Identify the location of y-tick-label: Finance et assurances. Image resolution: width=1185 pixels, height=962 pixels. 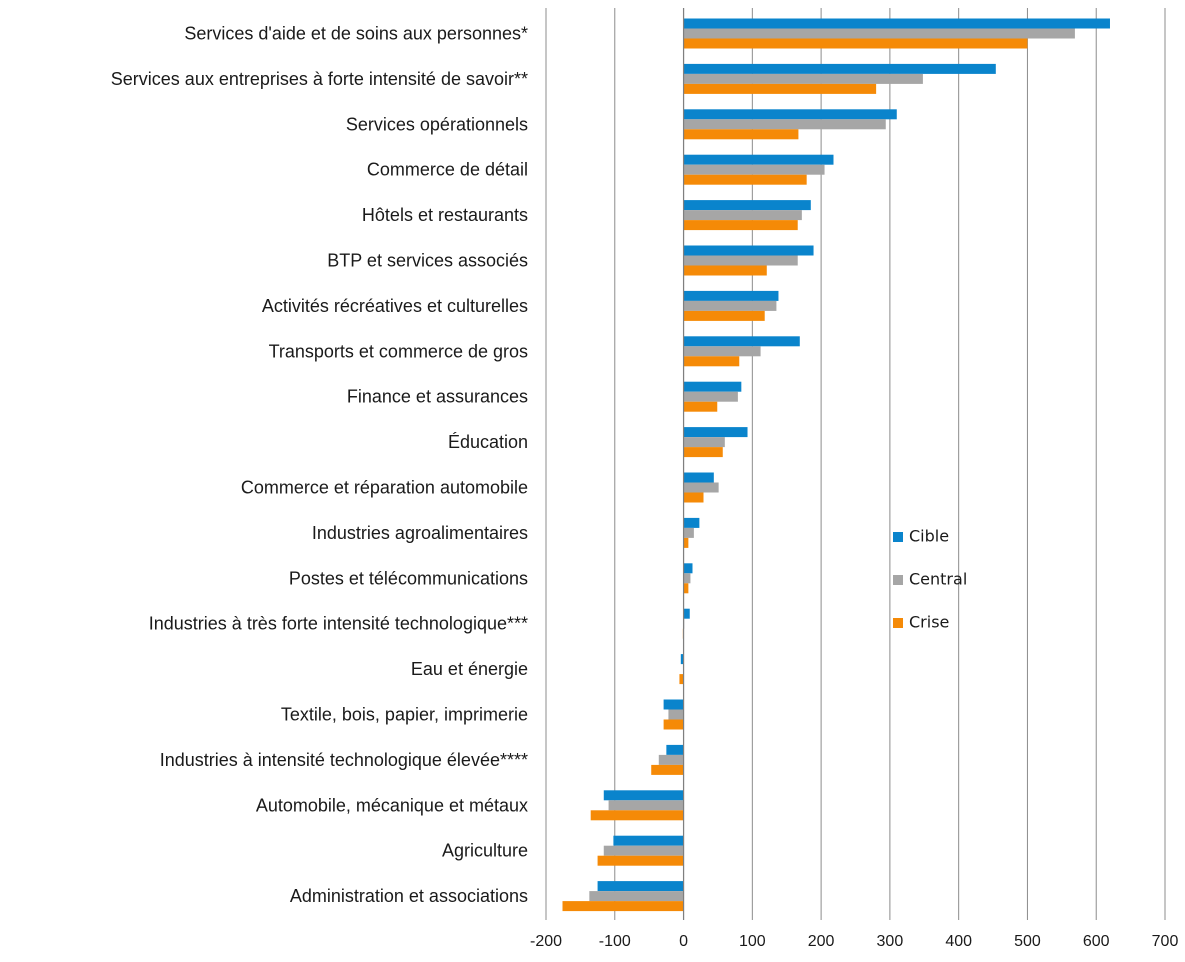
(437, 397).